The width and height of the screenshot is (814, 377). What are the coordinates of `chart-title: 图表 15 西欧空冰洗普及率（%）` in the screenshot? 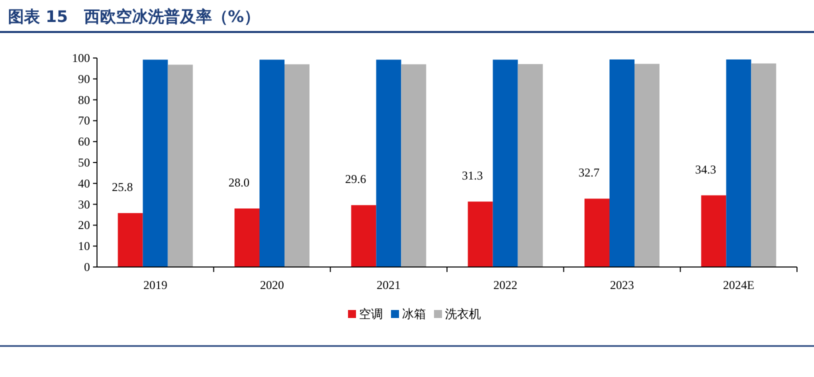 It's located at (134, 16).